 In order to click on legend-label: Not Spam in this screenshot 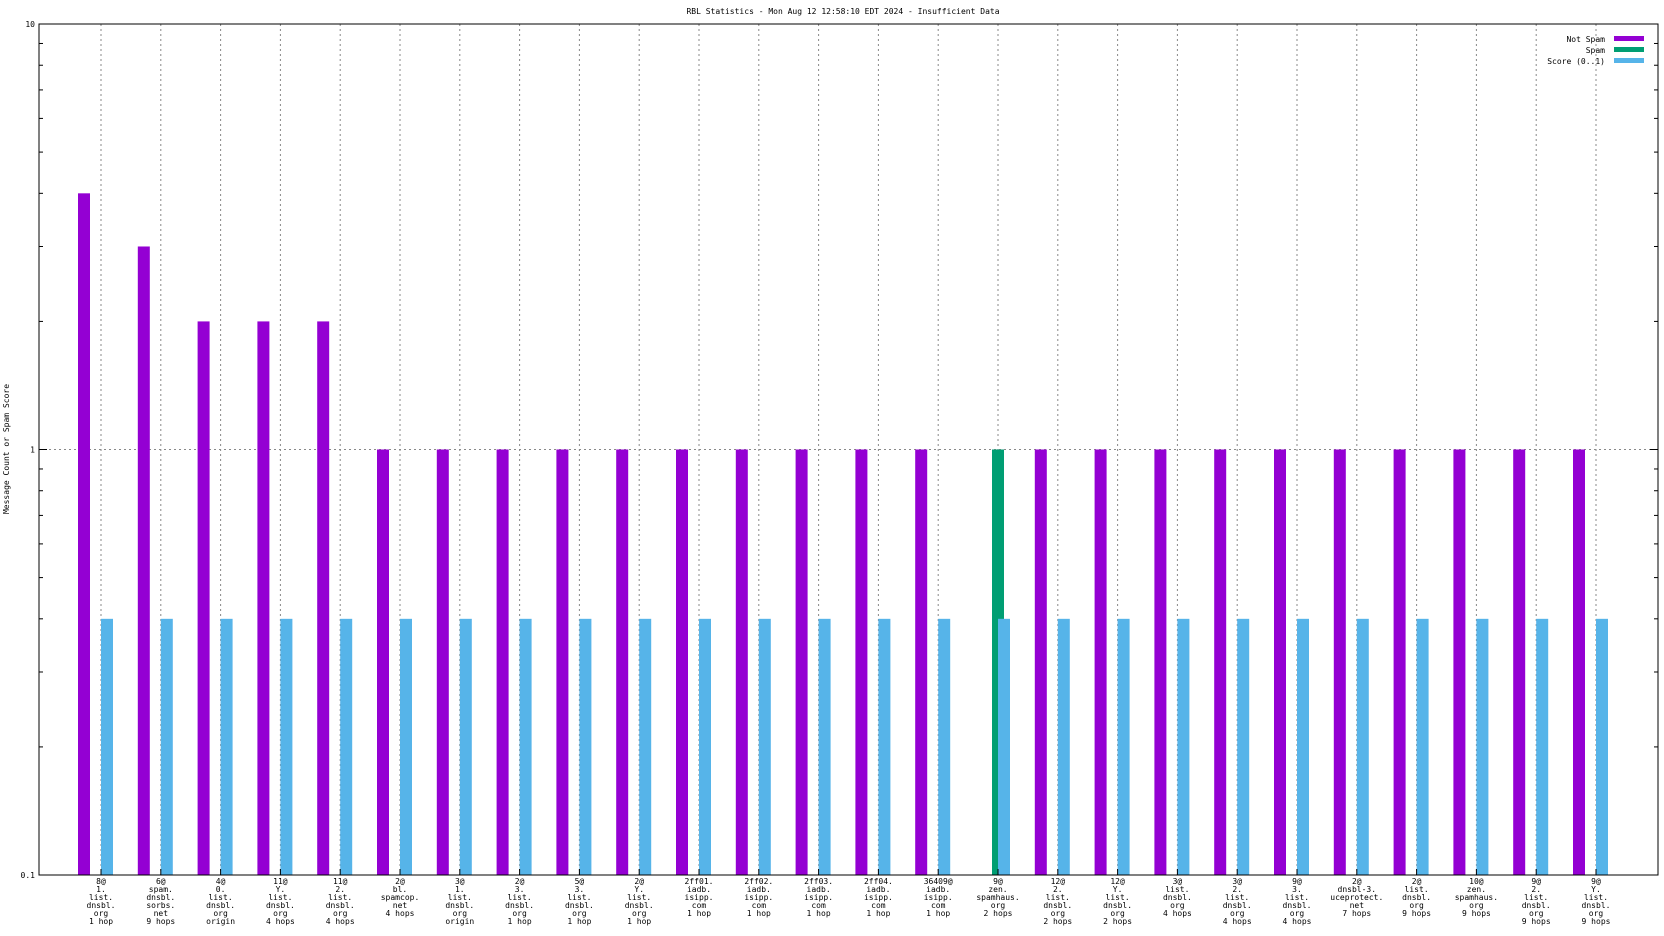, I will do `click(1585, 39)`.